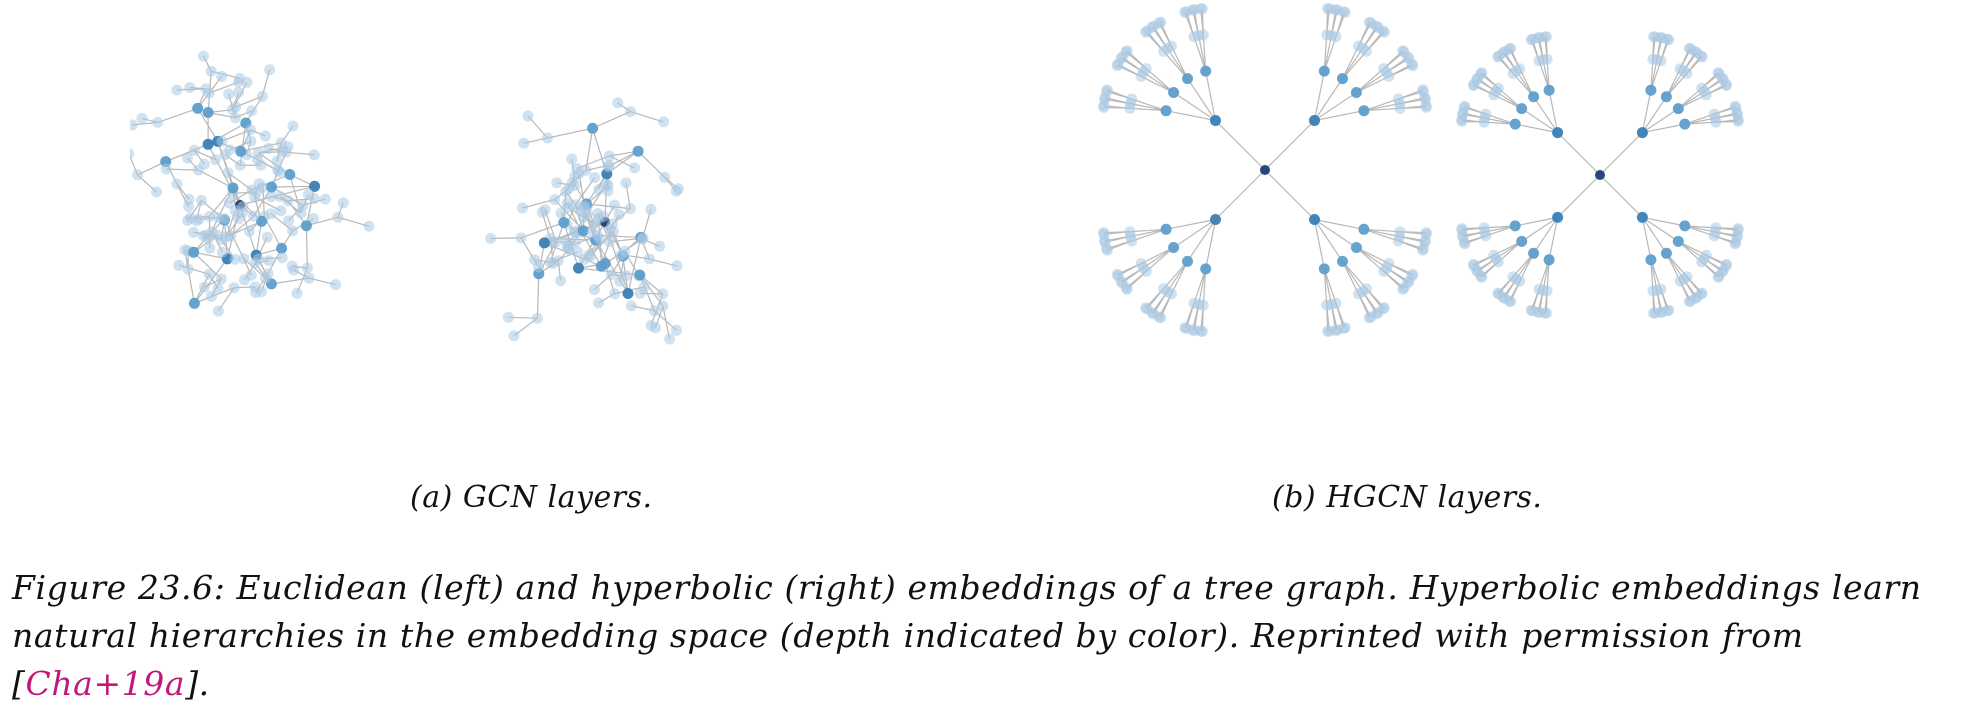  I want to click on citation-open: [, so click(19, 683).